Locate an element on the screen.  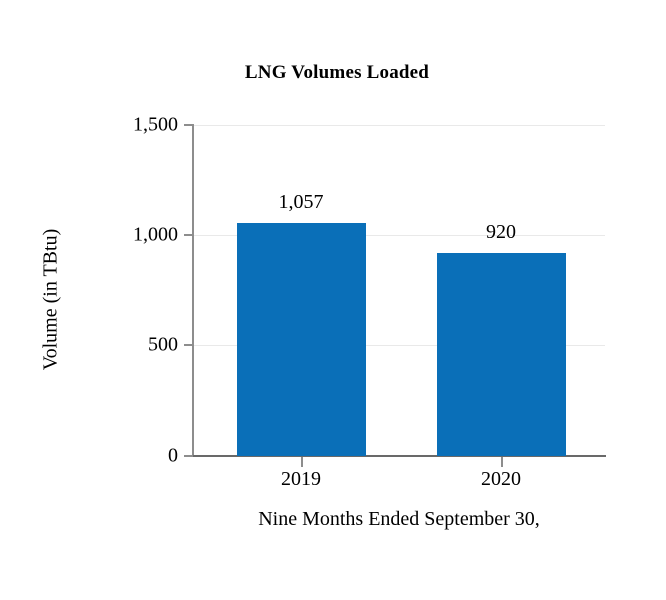
x-tick-mark-2019 is located at coordinates (302, 462).